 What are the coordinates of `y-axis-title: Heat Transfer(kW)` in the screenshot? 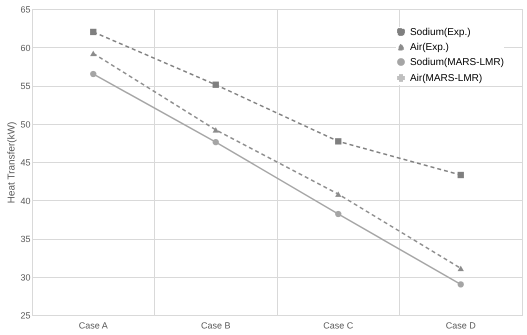 It's located at (12, 163).